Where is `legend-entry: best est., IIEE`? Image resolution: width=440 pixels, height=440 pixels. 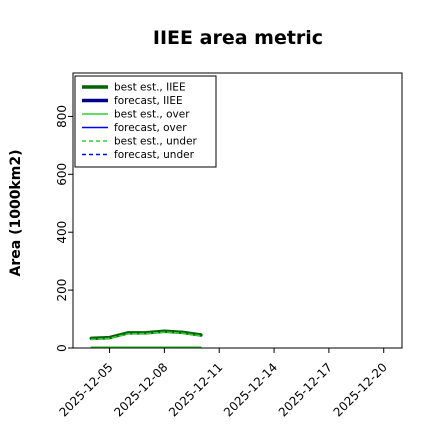 legend-entry: best est., IIEE is located at coordinates (134, 88).